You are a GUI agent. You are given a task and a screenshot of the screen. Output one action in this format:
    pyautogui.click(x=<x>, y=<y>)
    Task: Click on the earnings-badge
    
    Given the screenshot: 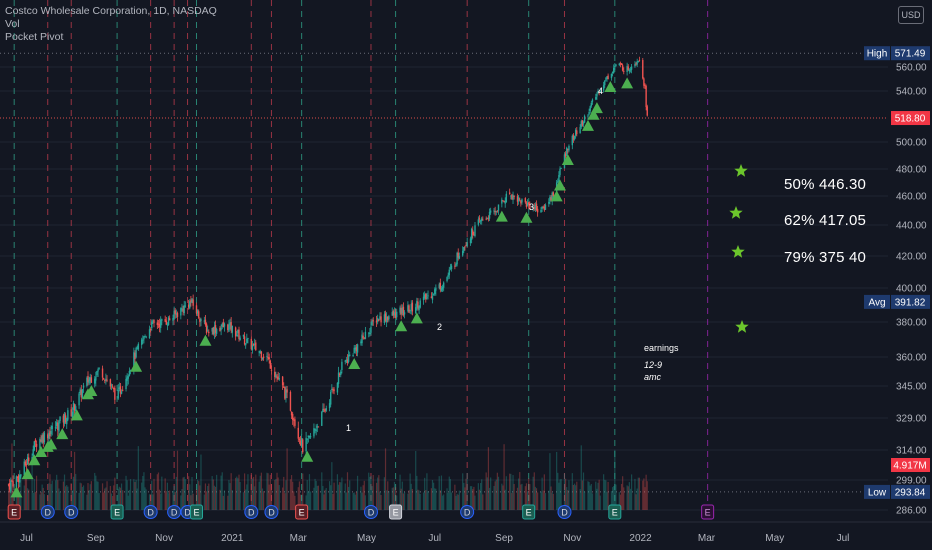 What is the action you would take?
    pyautogui.click(x=14, y=512)
    